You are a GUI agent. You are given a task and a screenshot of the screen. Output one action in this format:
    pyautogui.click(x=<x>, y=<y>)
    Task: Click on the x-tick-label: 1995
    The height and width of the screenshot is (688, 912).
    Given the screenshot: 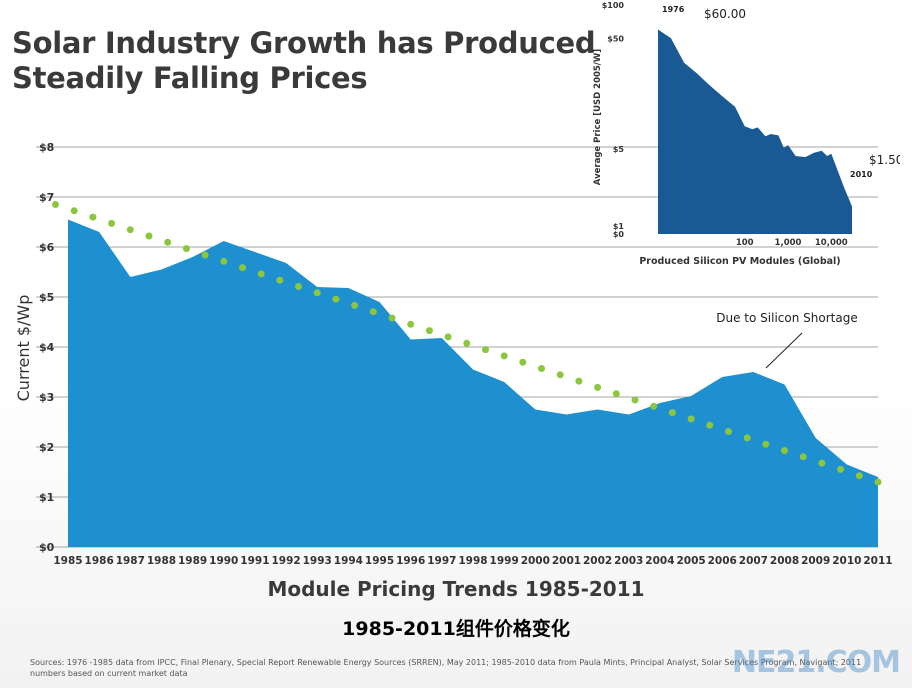 What is the action you would take?
    pyautogui.click(x=379, y=561)
    